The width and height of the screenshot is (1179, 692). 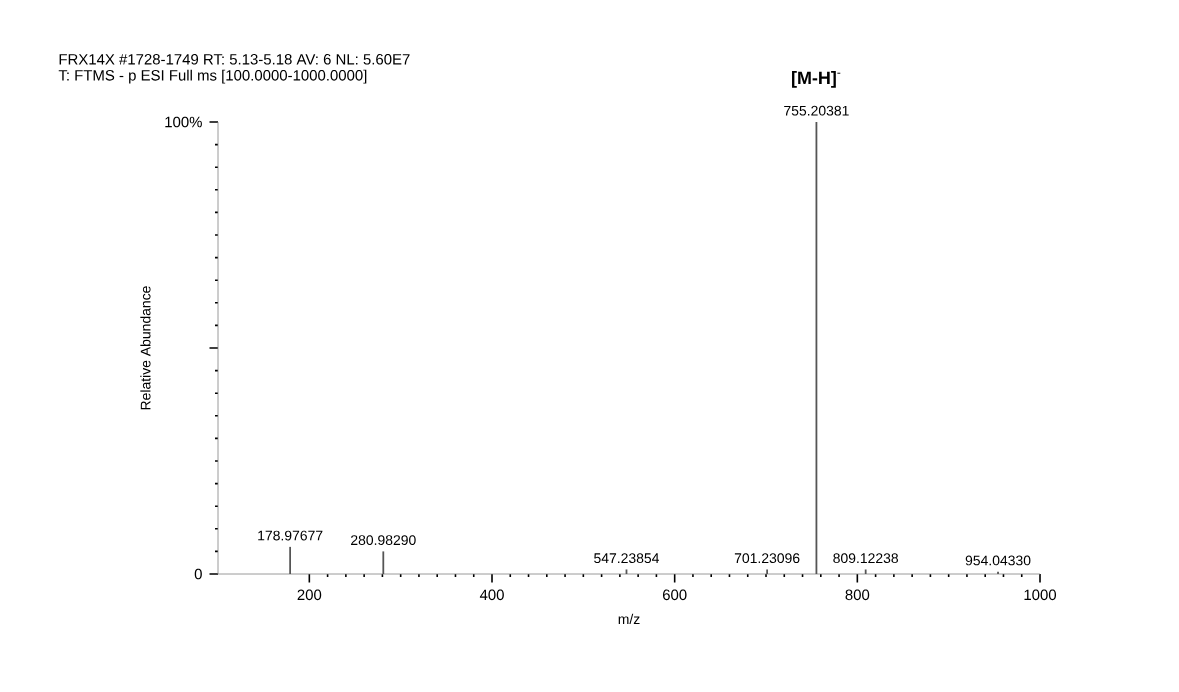 What do you see at coordinates (290, 535) in the screenshot?
I see `annotation: 178.97677` at bounding box center [290, 535].